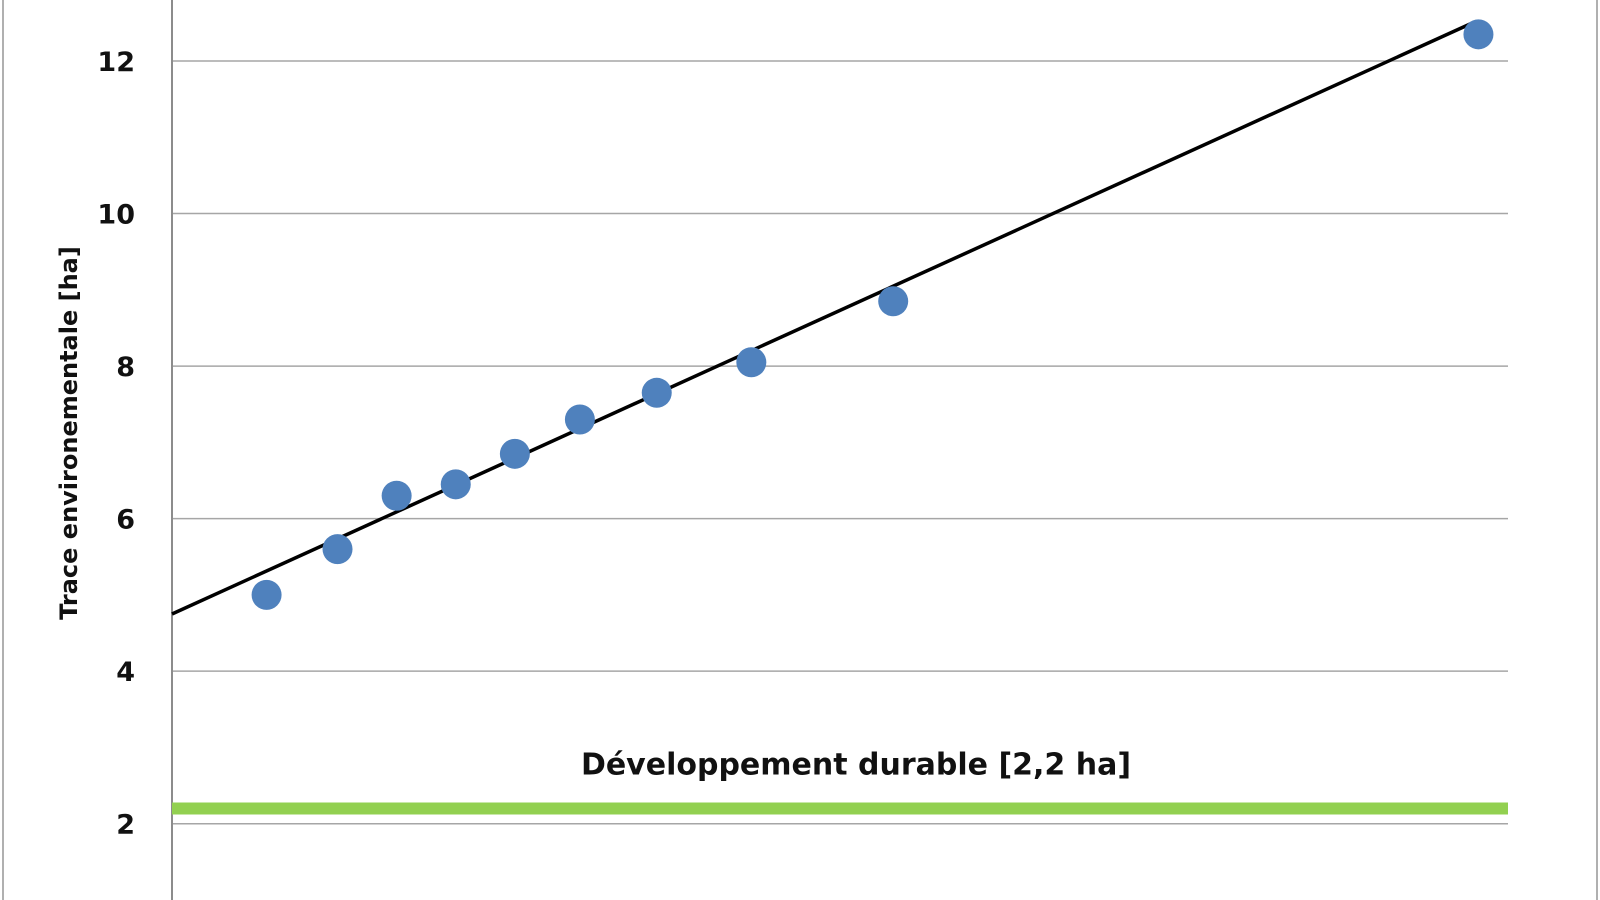 The image size is (1600, 900). Describe the element at coordinates (69, 433) in the screenshot. I see `y-axis-title: Trace environementale [ha]` at that location.